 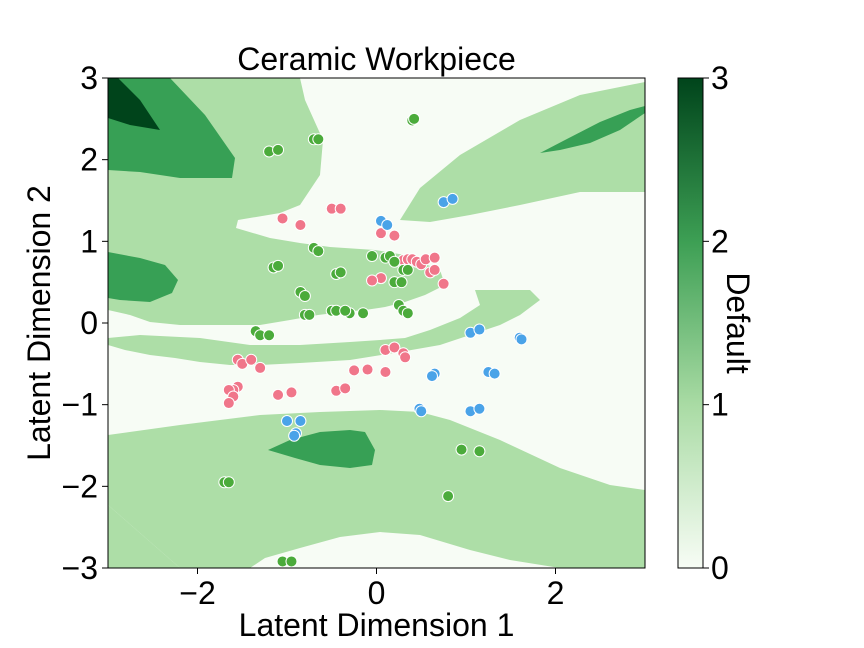 I want to click on y-tick-label: 2, so click(x=89, y=160).